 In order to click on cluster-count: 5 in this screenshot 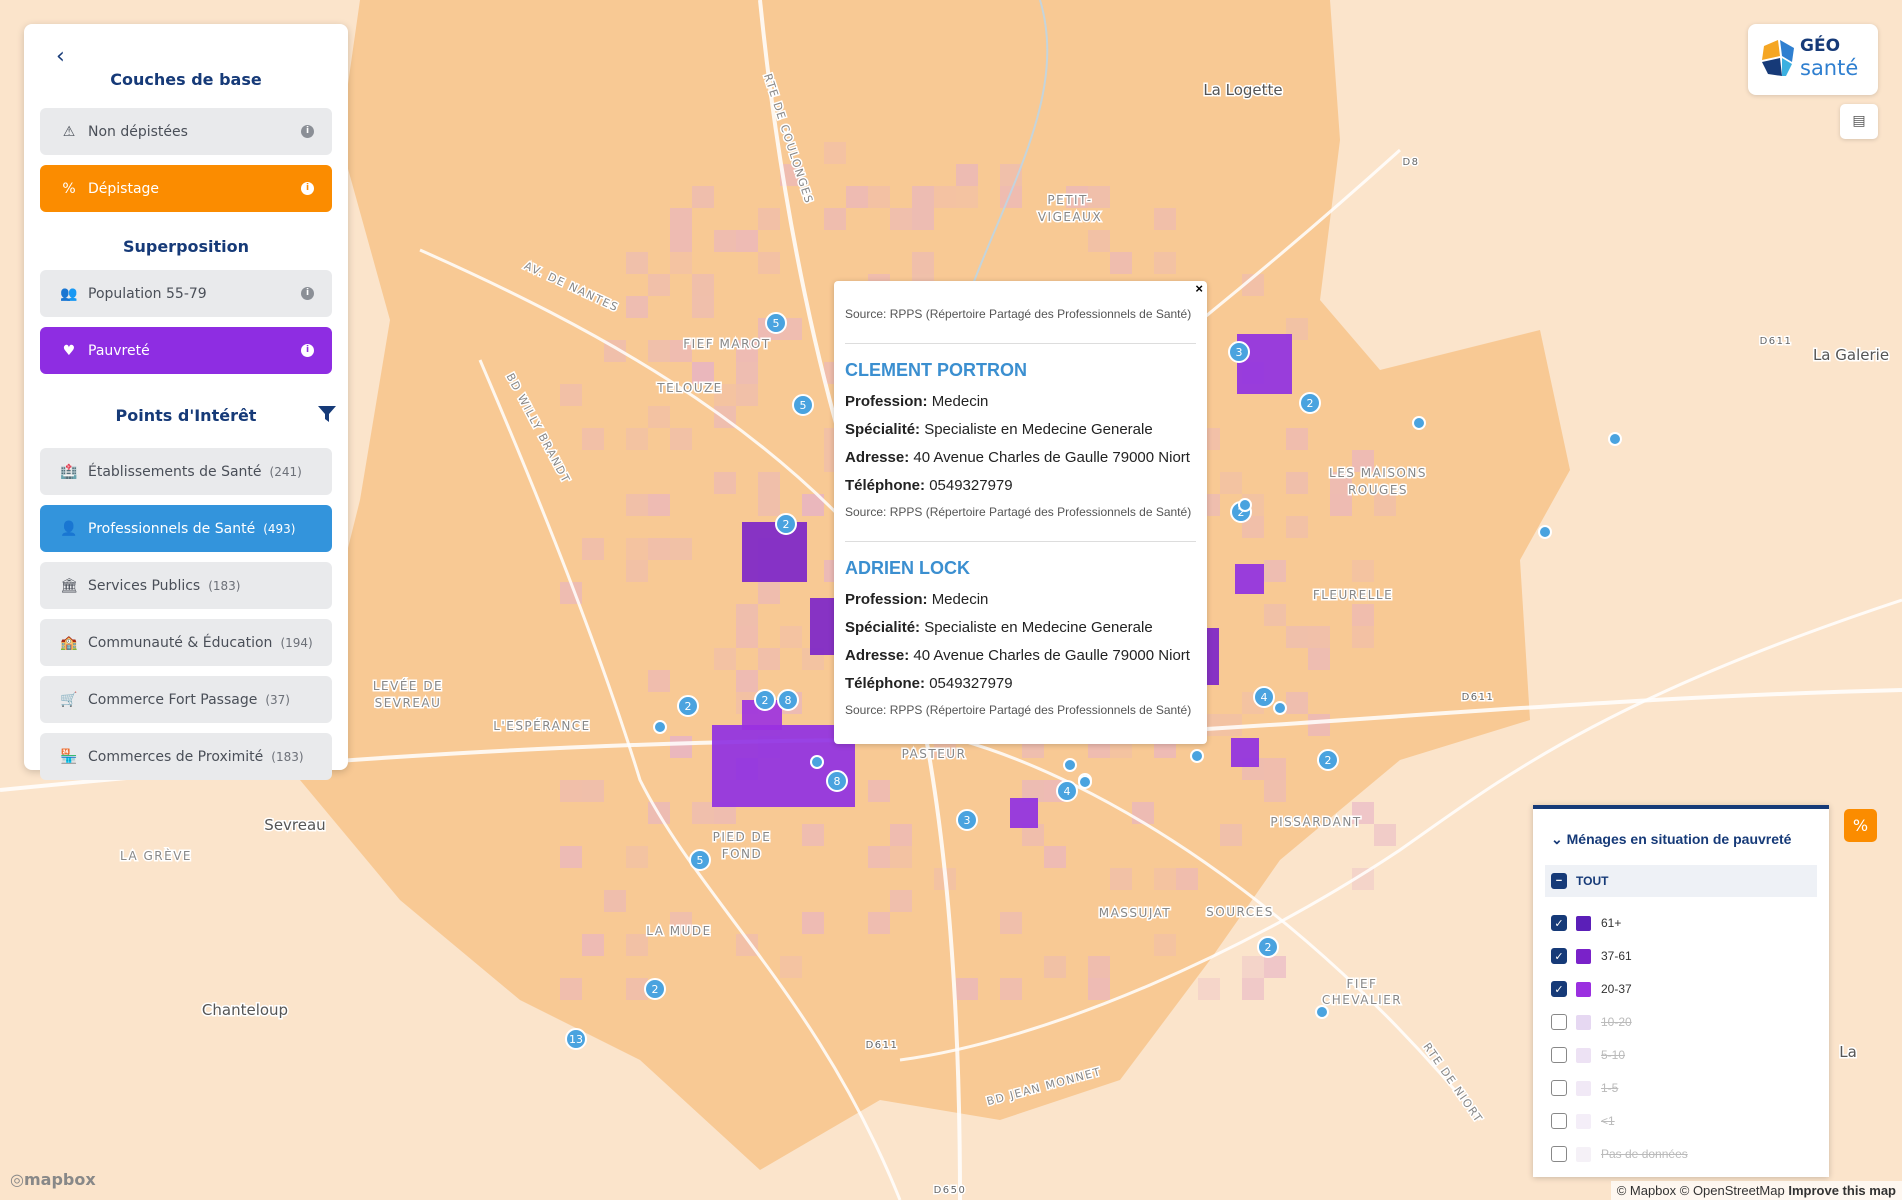, I will do `click(700, 860)`.